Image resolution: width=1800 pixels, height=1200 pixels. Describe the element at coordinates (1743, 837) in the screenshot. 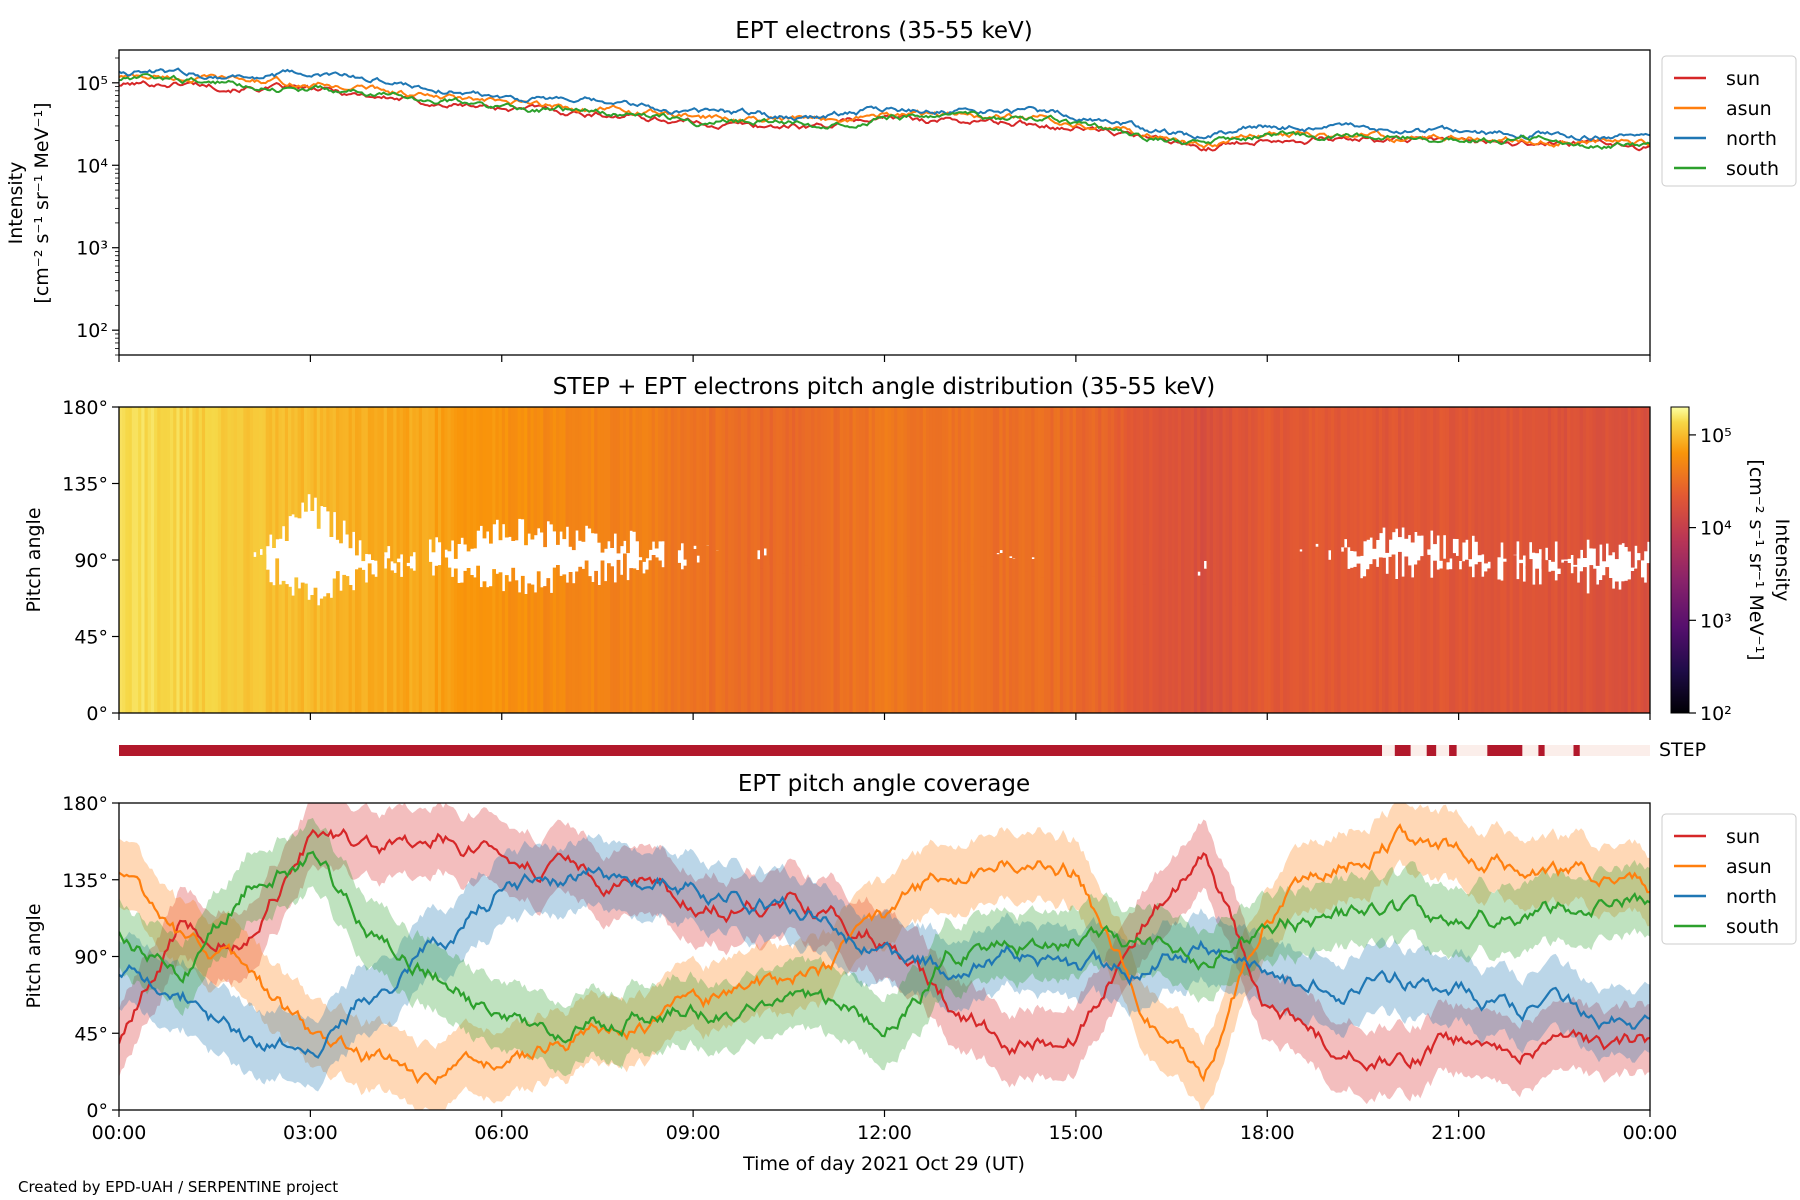

I see `legend2-sun-label: sun` at that location.